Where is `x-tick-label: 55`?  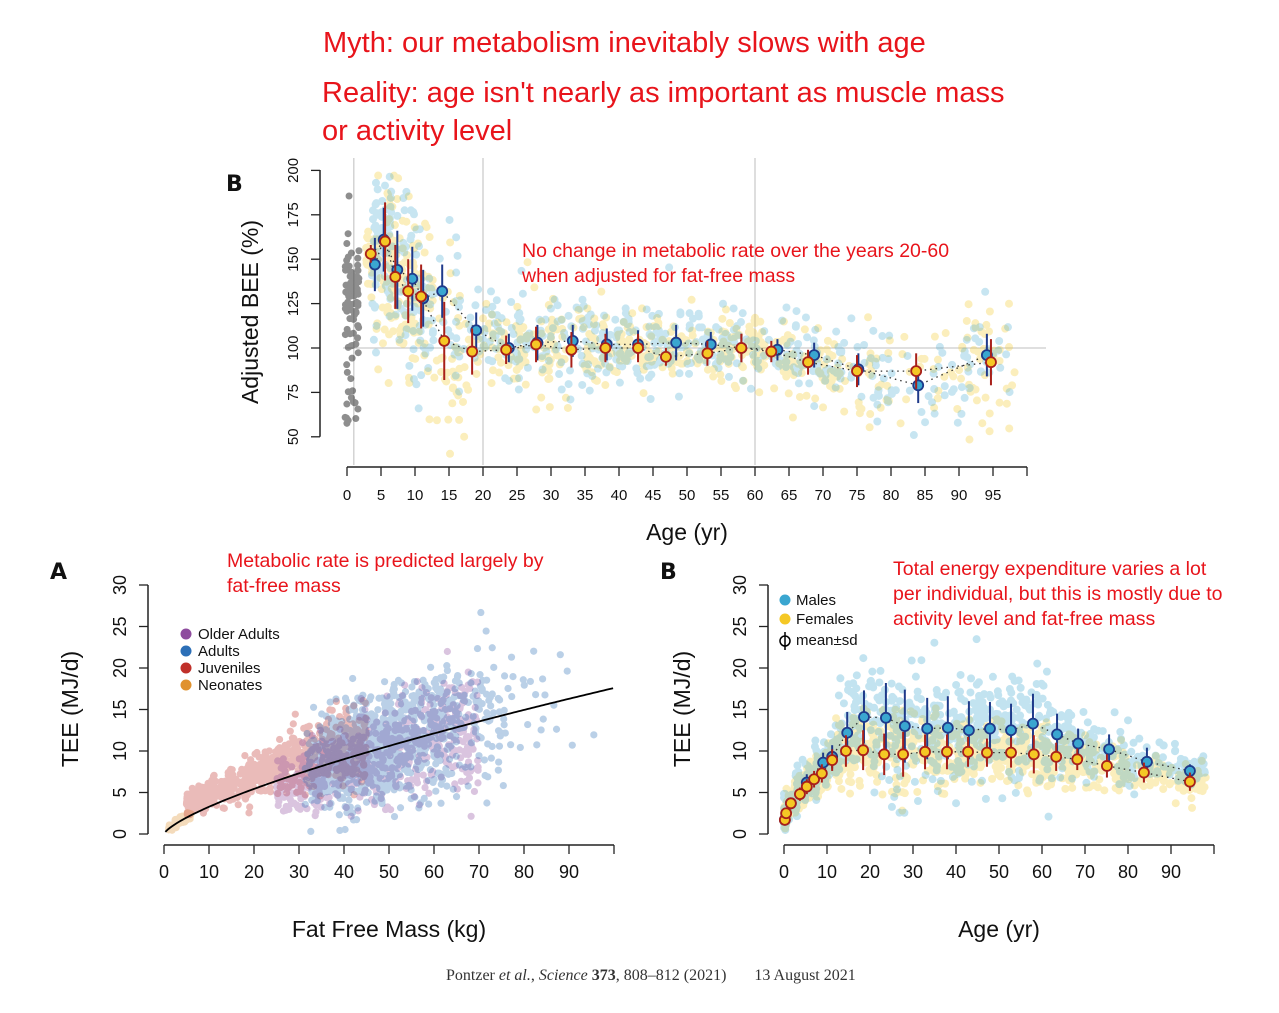
x-tick-label: 55 is located at coordinates (721, 495).